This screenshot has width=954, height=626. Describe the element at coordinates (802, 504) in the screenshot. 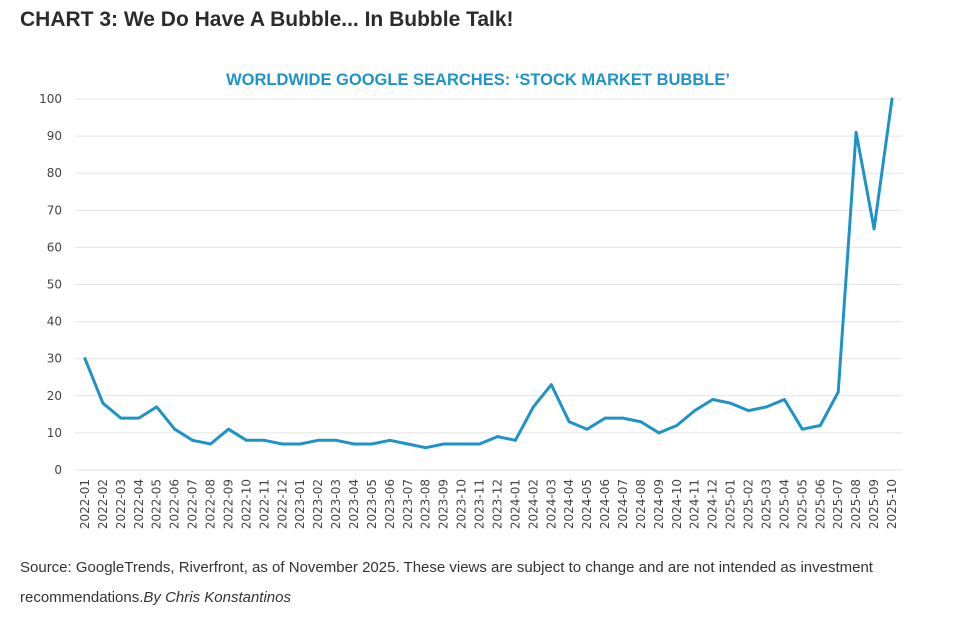

I see `x-tick-label: 2025-05` at that location.